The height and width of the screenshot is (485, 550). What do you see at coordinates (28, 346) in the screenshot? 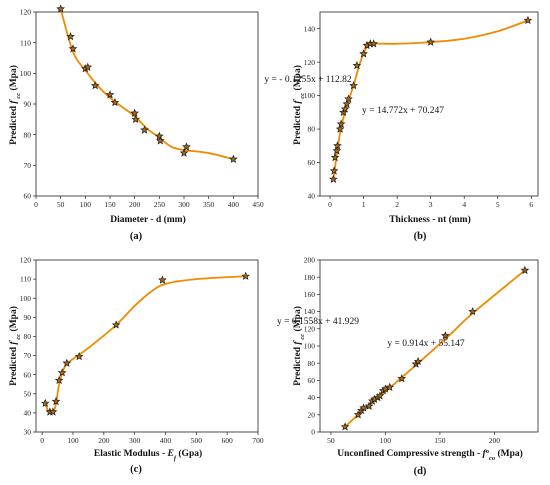
I see `y-axis-ticks: 30 40 50 60 70 80 90 100 110 120` at bounding box center [28, 346].